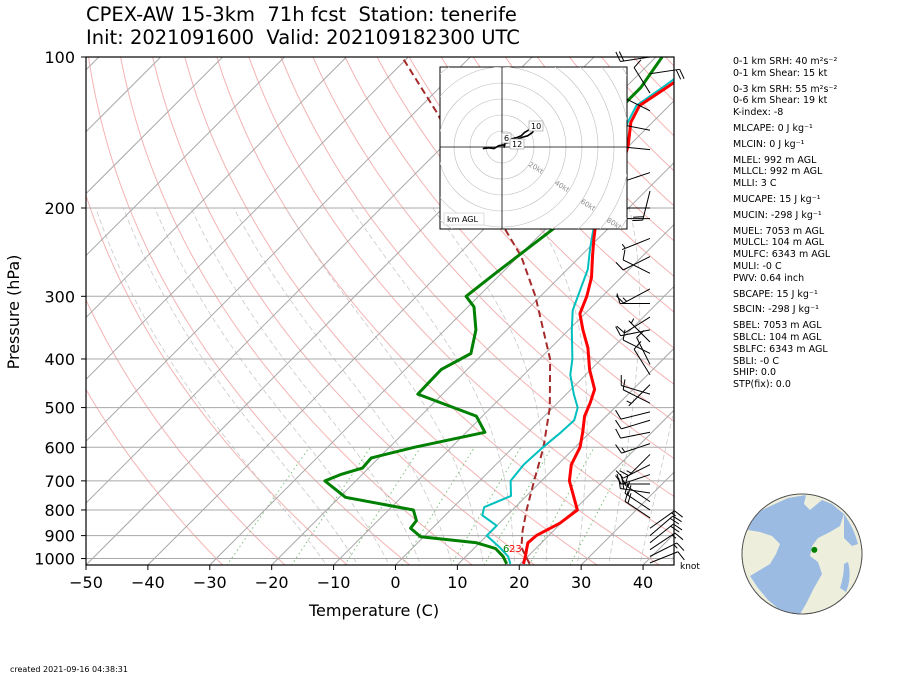 The width and height of the screenshot is (906, 675). I want to click on x-tick-label: −50, so click(86, 582).